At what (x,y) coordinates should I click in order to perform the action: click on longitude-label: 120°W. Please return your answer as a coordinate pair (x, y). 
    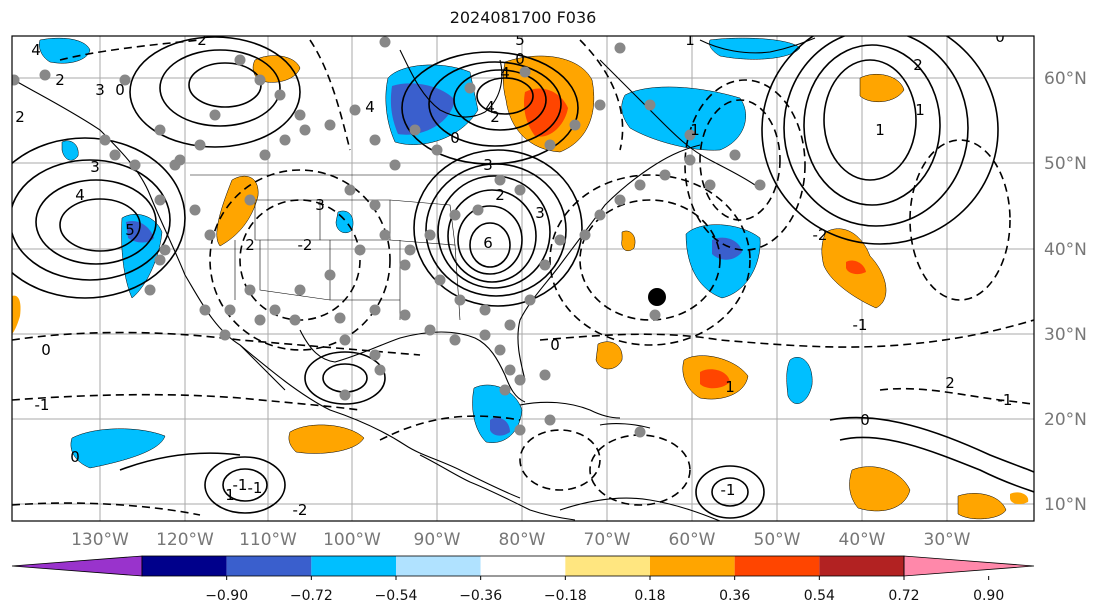
    Looking at the image, I should click on (185, 540).